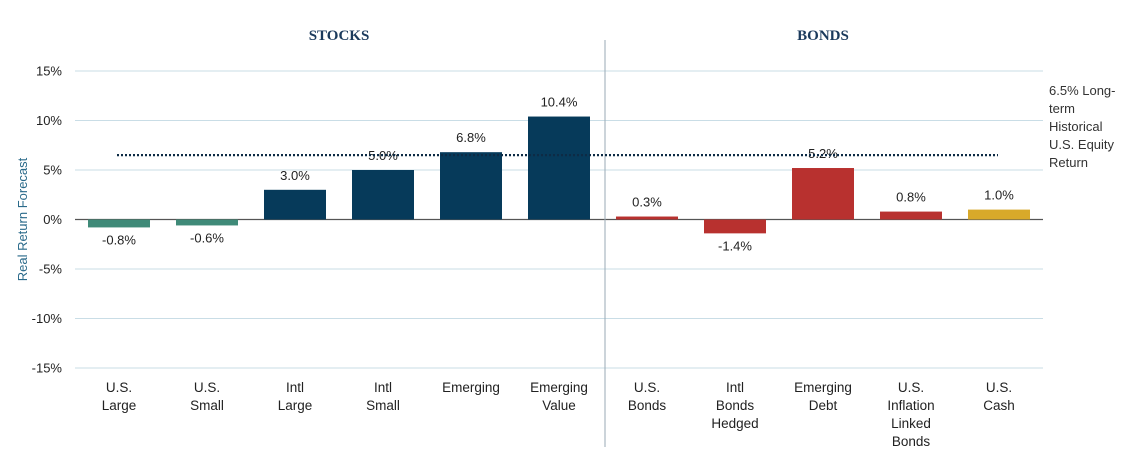 The image size is (1123, 467). Describe the element at coordinates (999, 405) in the screenshot. I see `x-tick-label: Cash` at that location.